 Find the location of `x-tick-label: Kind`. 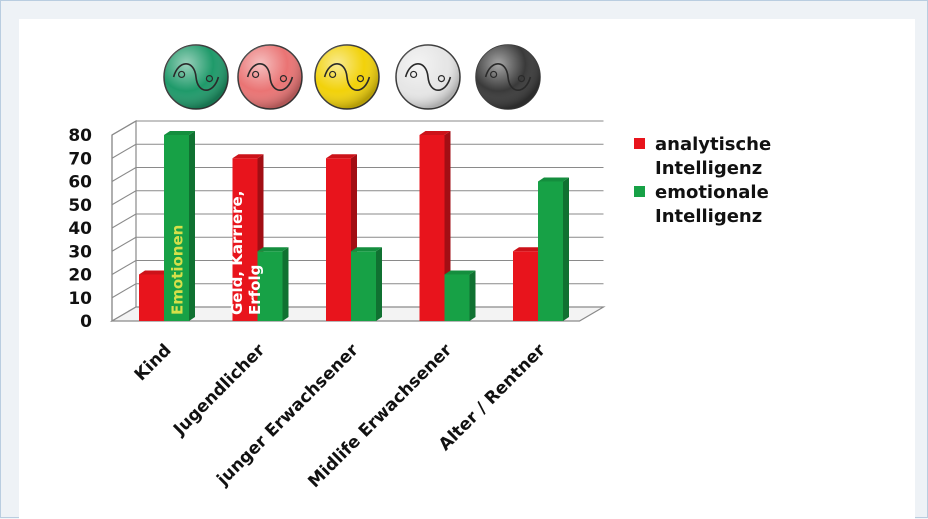

x-tick-label: Kind is located at coordinates (153, 362).